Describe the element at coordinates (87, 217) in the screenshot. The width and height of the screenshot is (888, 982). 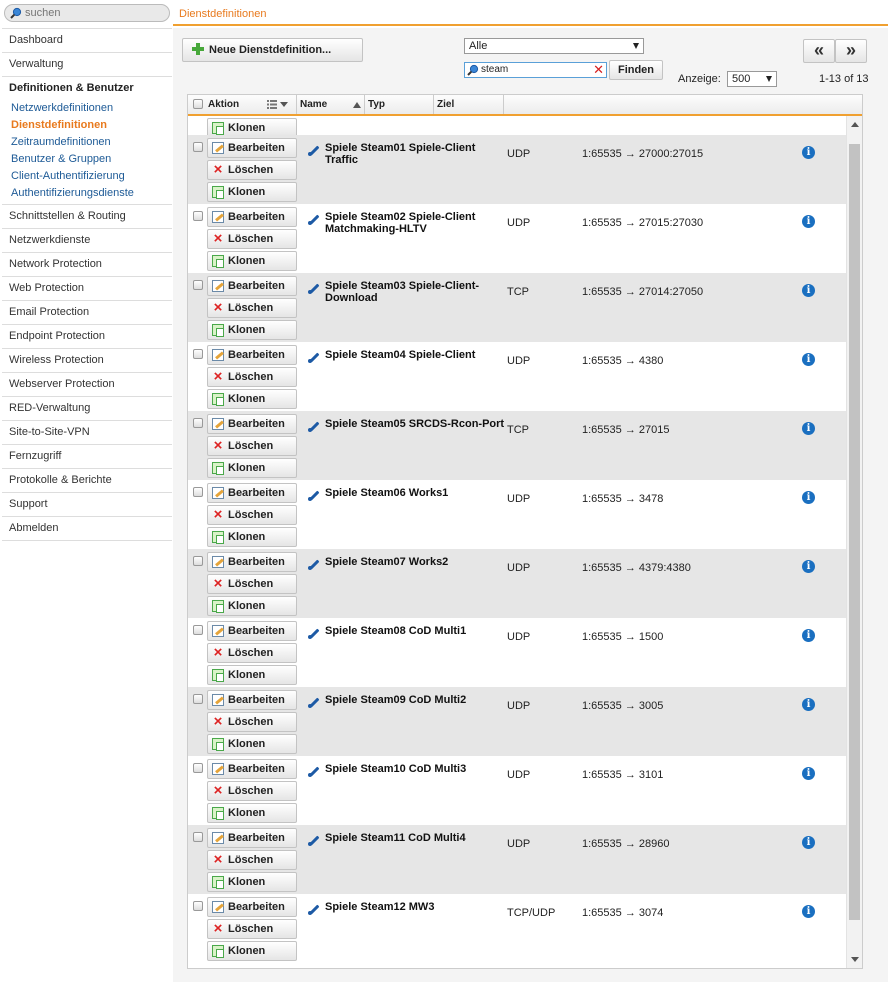
I see `sidebar-item-schnittstellen: Schnittstellen & Routing` at that location.